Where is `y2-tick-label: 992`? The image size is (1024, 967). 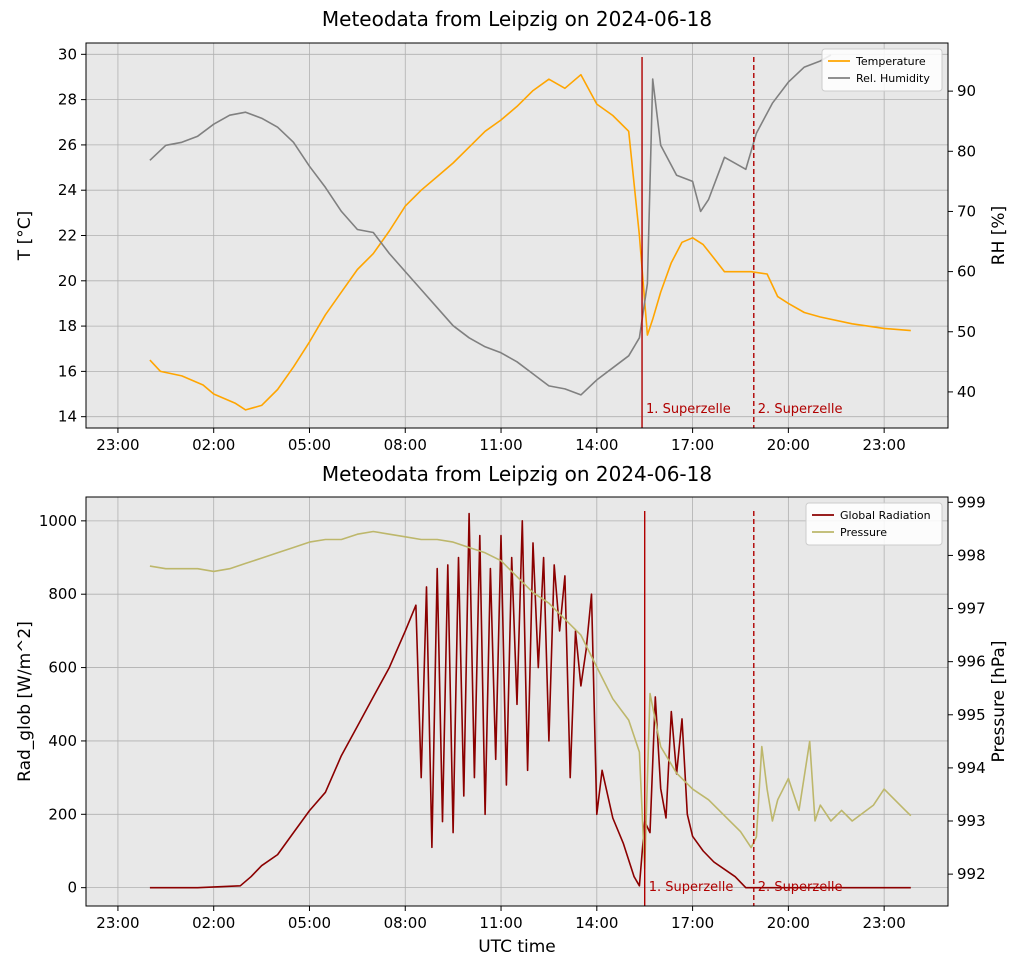
y2-tick-label: 992 is located at coordinates (971, 874).